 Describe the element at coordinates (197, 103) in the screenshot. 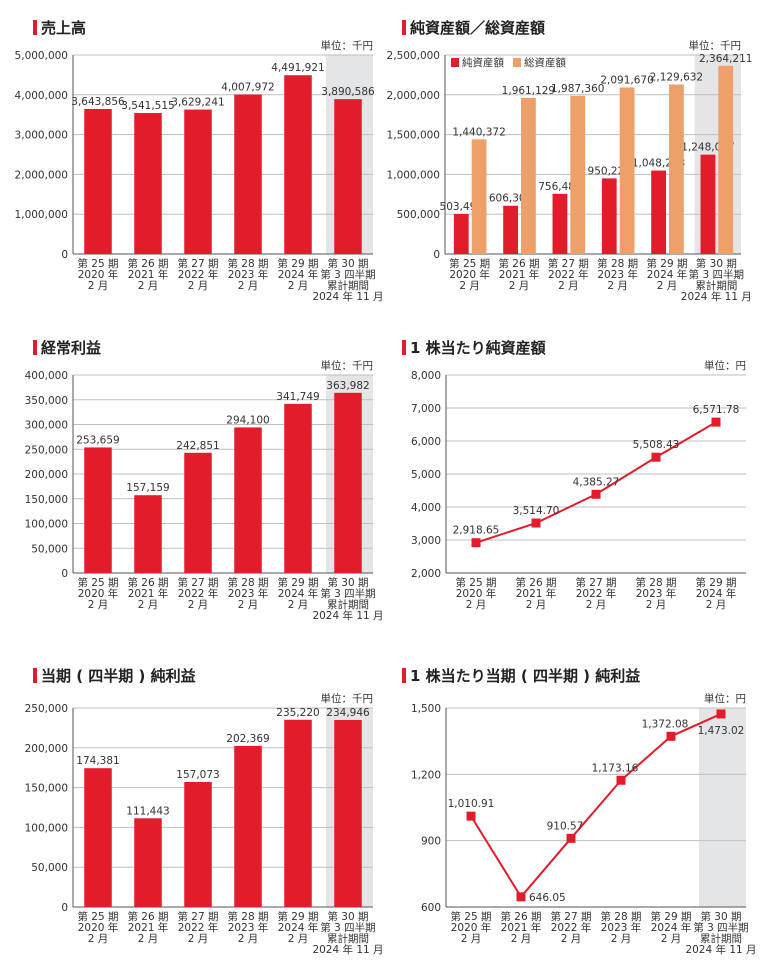

I see `data-label: 3,629,241` at that location.